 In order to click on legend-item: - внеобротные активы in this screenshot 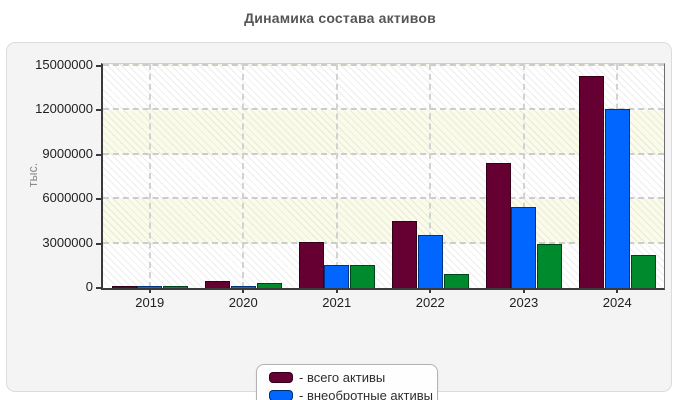, I will do `click(351, 394)`.